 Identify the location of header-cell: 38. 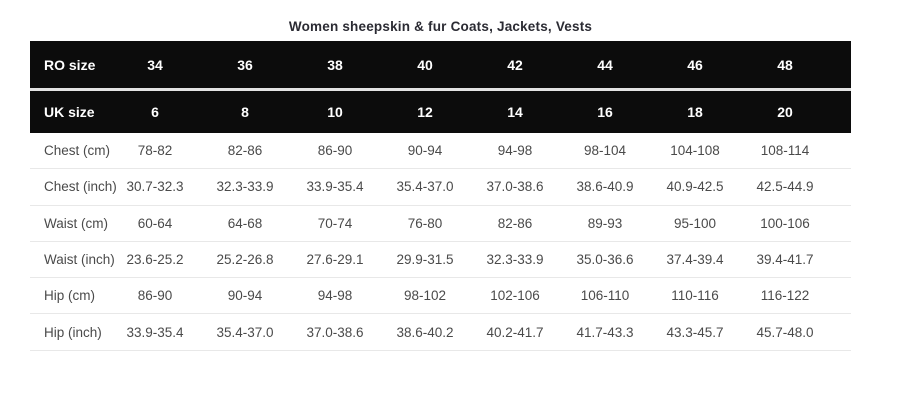
(335, 64).